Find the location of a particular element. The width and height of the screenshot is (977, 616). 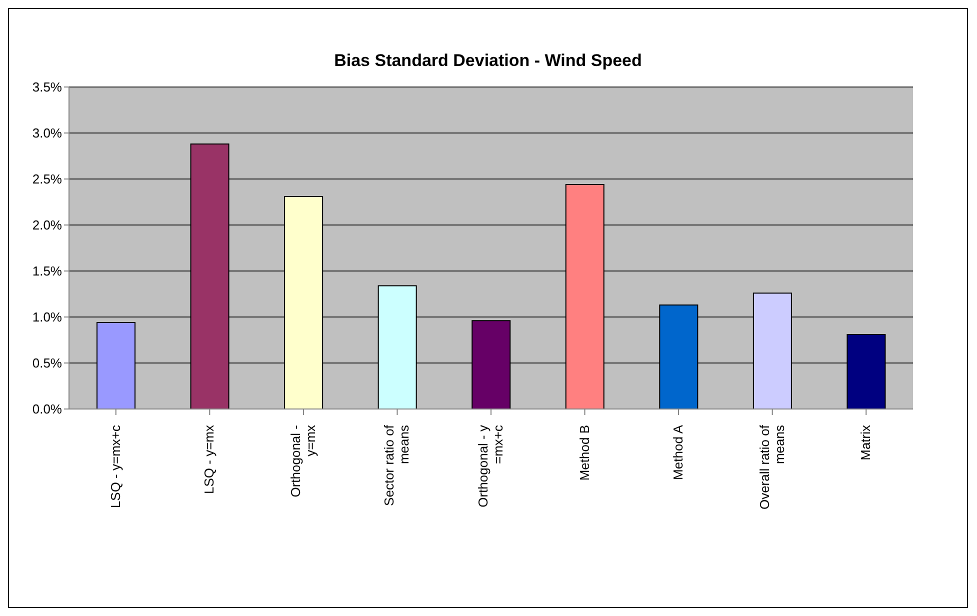

y-tick-label: 3.5% is located at coordinates (47, 87).